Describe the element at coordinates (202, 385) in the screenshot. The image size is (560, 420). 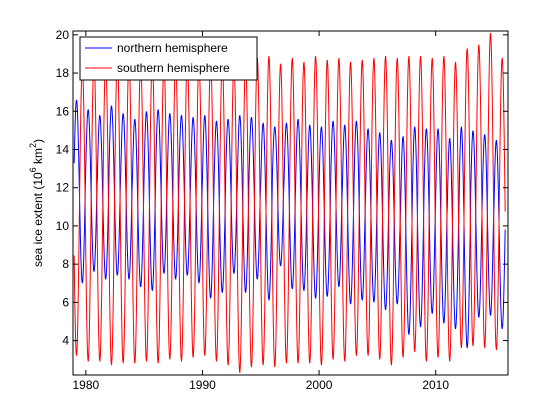
I see `x-tick-label: 1990` at that location.